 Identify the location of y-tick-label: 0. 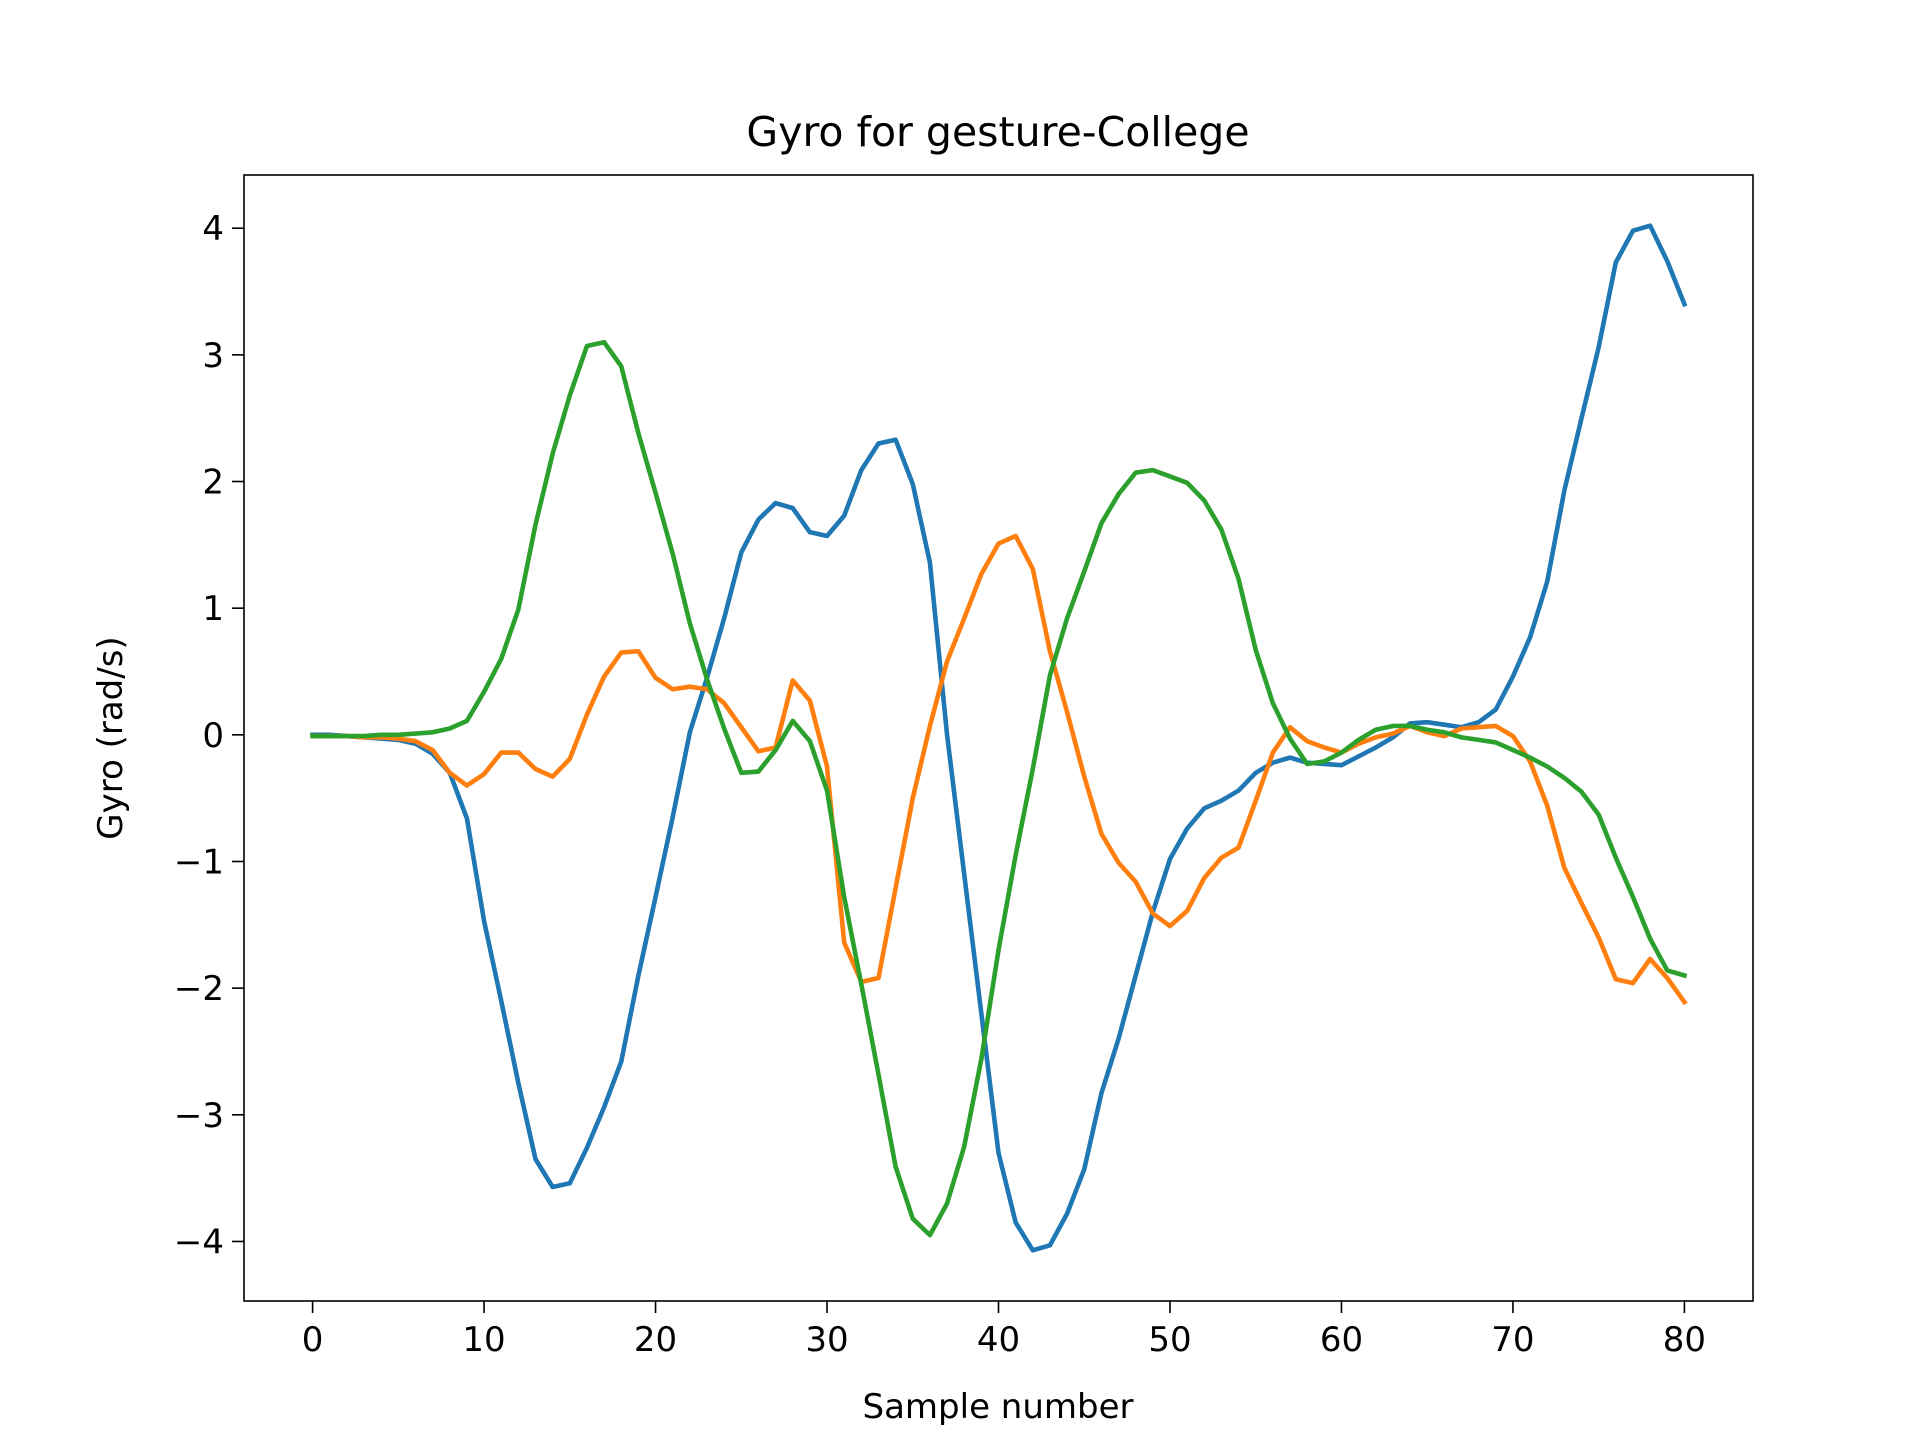
(213, 736).